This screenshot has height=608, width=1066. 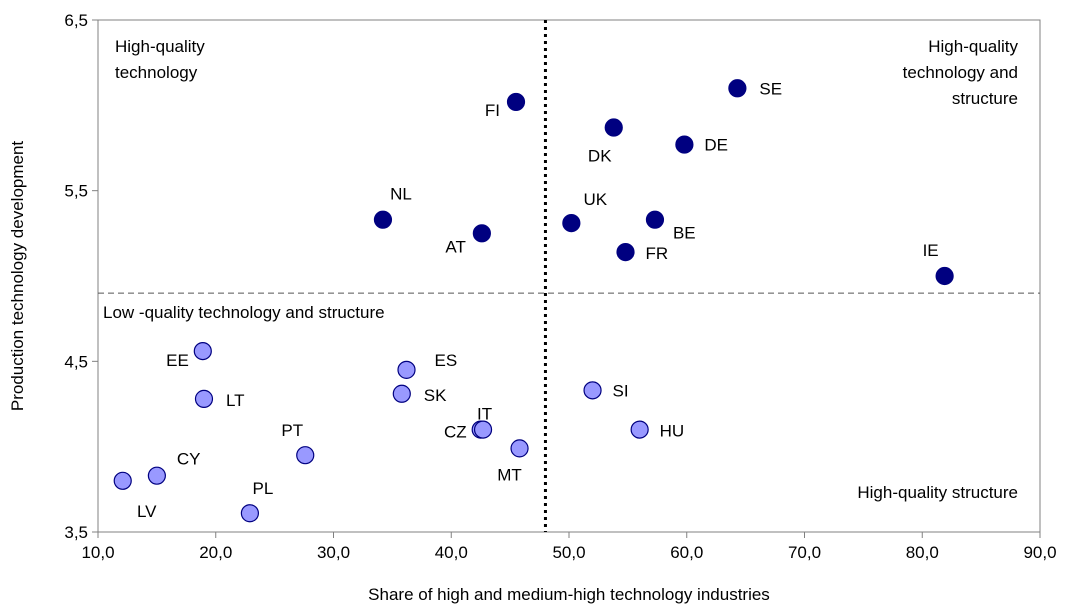 What do you see at coordinates (202, 351) in the screenshot?
I see `data-point-ee` at bounding box center [202, 351].